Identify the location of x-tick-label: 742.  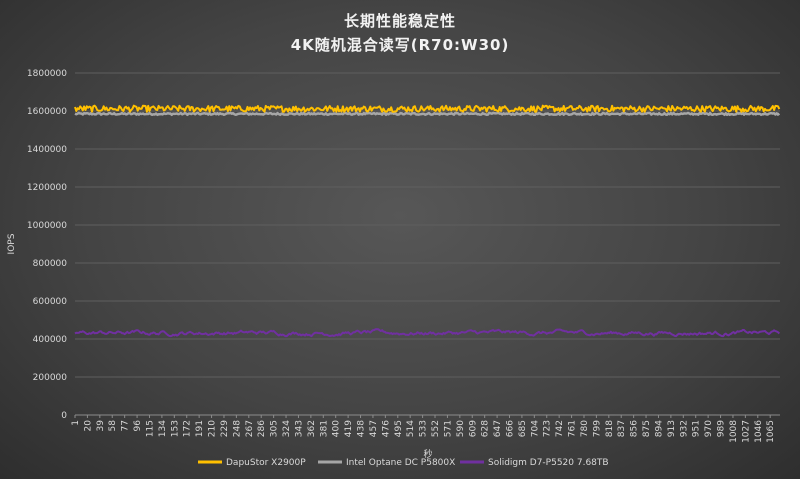
(560, 428).